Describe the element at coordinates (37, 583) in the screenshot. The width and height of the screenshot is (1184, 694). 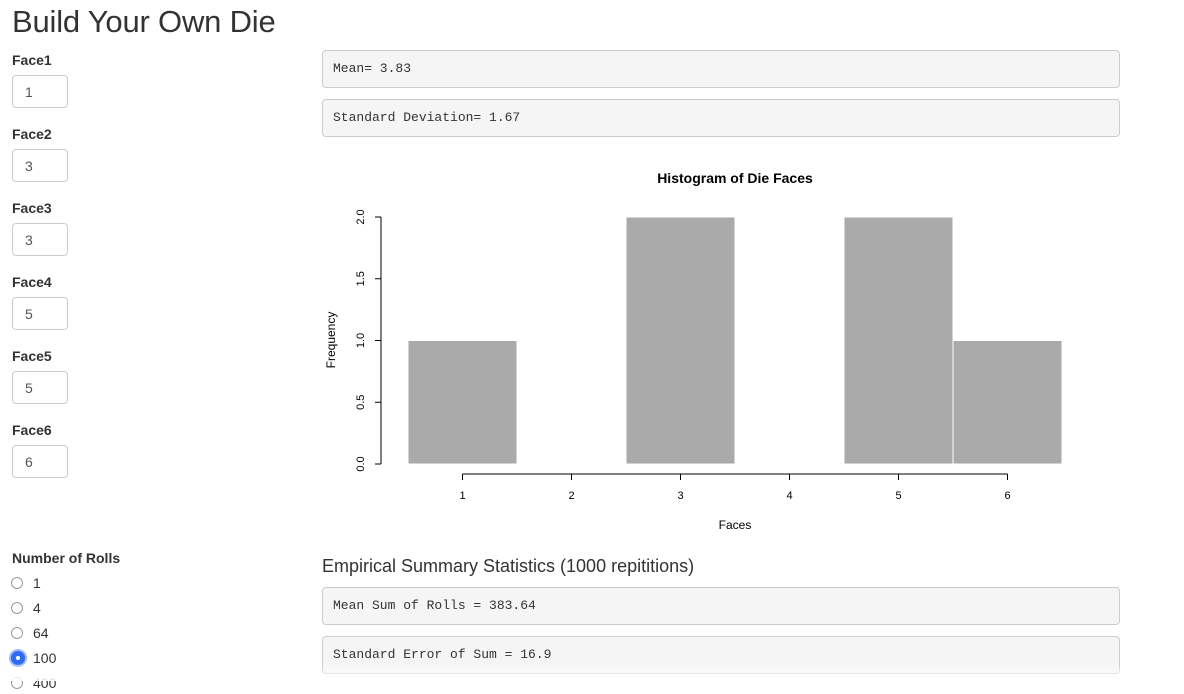
I see `rolls-option-label: 1` at that location.